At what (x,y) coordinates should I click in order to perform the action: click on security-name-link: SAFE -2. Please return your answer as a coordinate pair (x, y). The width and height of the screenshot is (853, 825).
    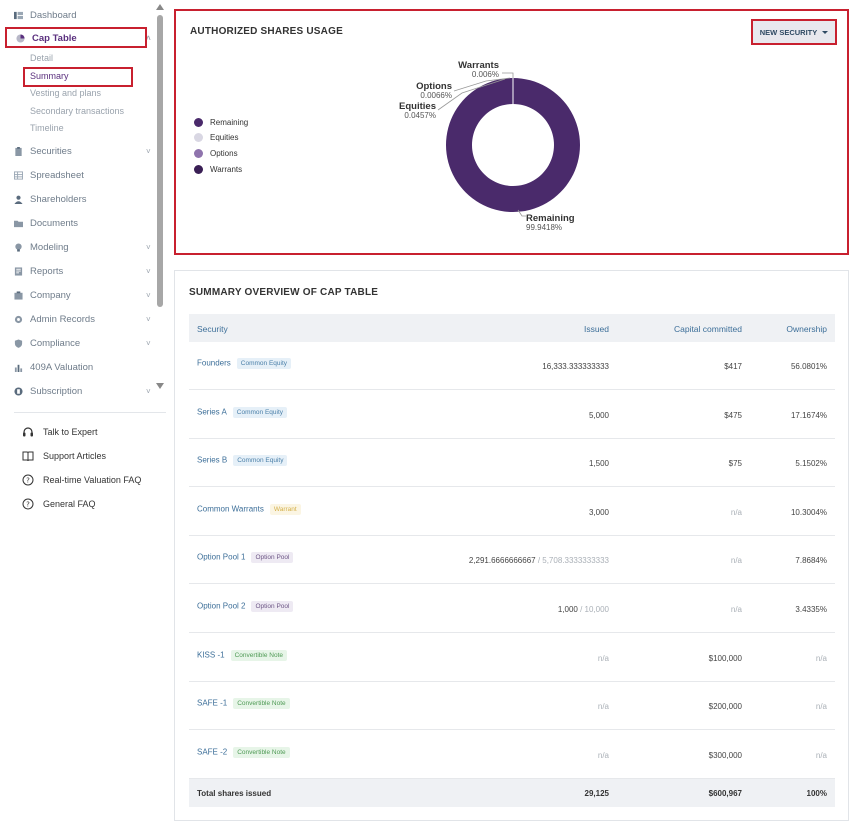
    Looking at the image, I should click on (212, 752).